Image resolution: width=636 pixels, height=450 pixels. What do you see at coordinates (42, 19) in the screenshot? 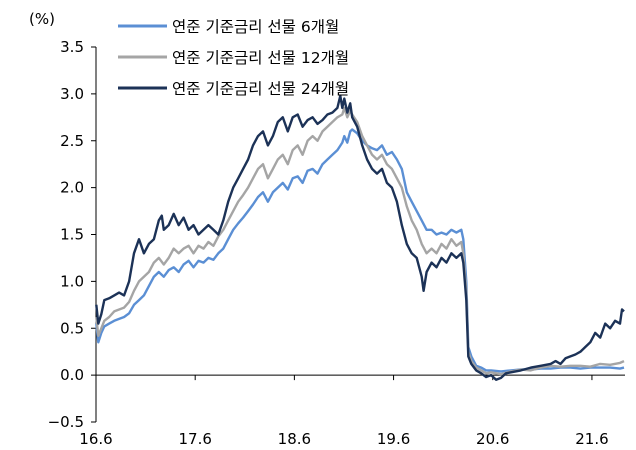
I see `y-unit-label: (%)` at bounding box center [42, 19].